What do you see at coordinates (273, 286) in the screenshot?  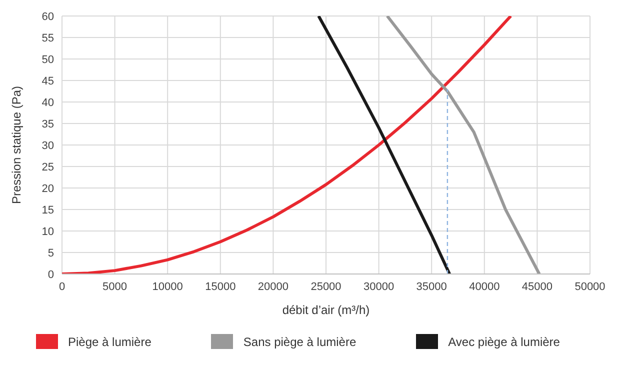 I see `x-tick-label: 20000` at bounding box center [273, 286].